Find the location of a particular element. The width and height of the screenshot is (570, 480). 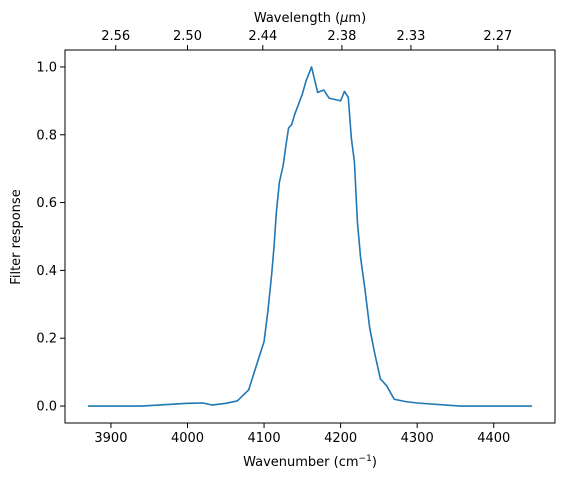

top-x-tick-label: 2.50 is located at coordinates (187, 36).